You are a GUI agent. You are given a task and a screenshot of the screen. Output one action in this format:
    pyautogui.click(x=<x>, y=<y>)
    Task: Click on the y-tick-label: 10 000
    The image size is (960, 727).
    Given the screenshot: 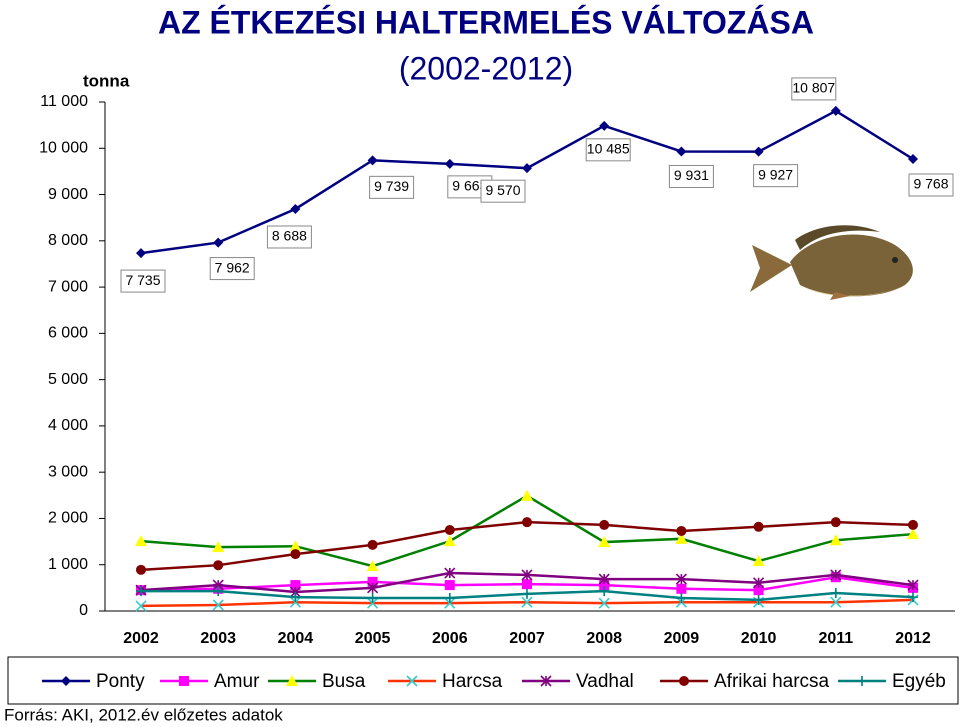 What is the action you would take?
    pyautogui.click(x=63, y=147)
    